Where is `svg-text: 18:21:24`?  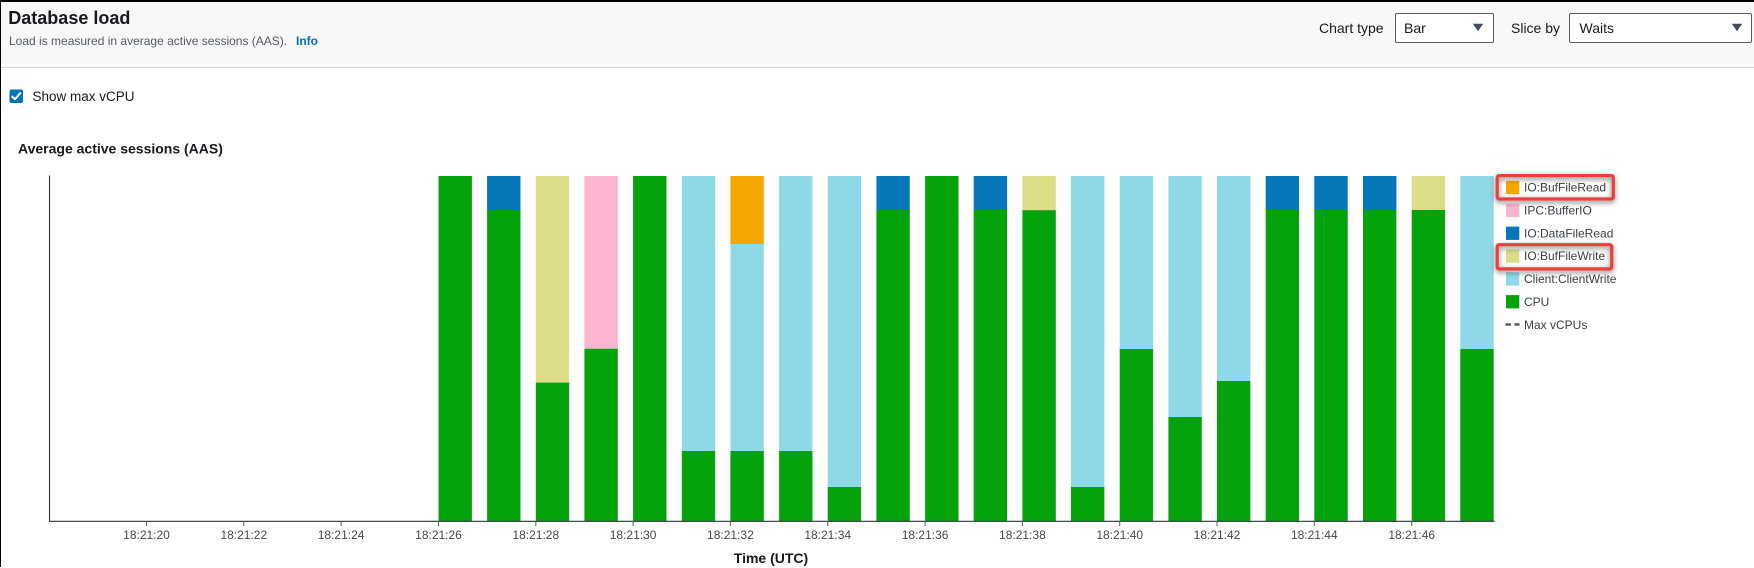 svg-text: 18:21:24 is located at coordinates (341, 535).